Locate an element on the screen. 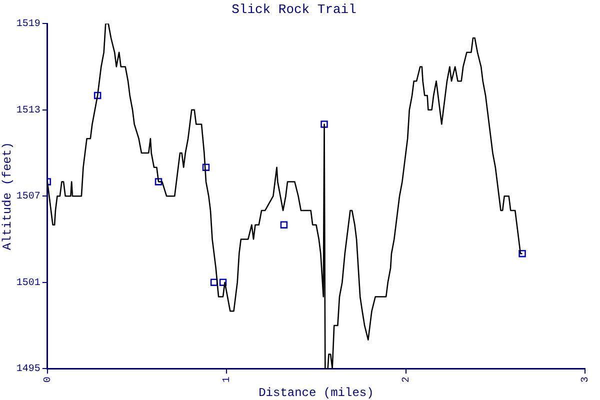 The height and width of the screenshot is (400, 600). y-tick-label: 1495 is located at coordinates (28, 370).